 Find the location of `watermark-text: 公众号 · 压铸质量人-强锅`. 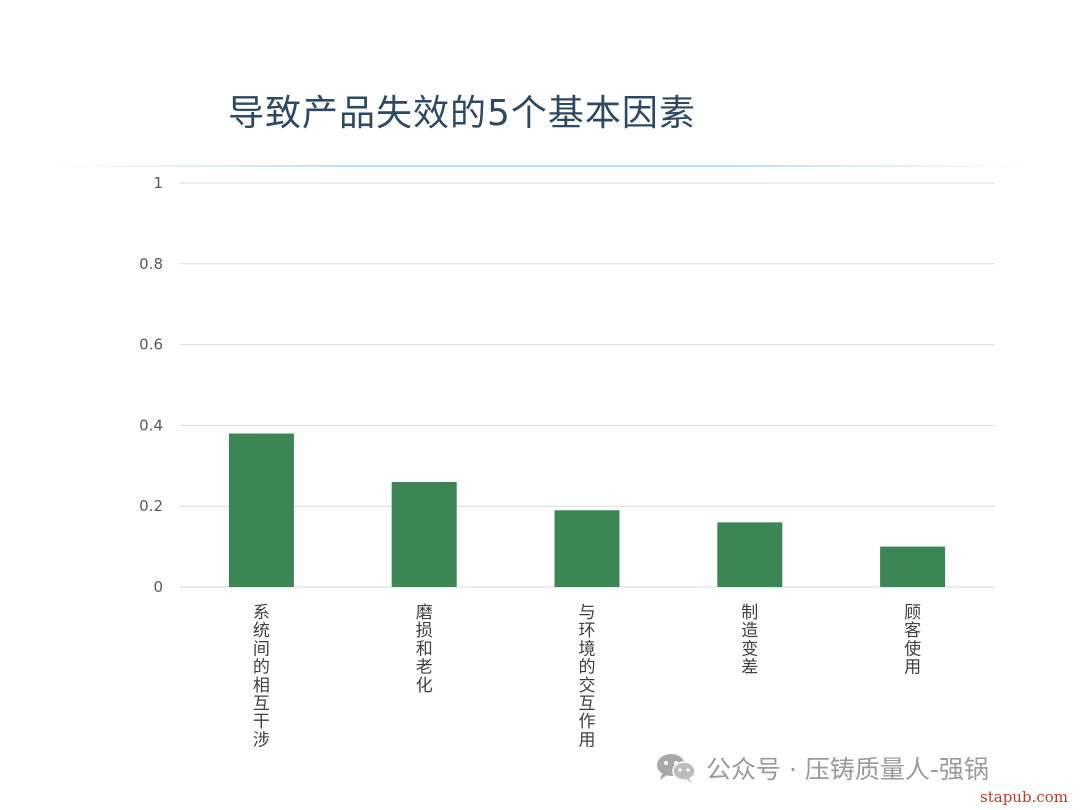

watermark-text: 公众号 · 压铸质量人-强锅 is located at coordinates (847, 769).